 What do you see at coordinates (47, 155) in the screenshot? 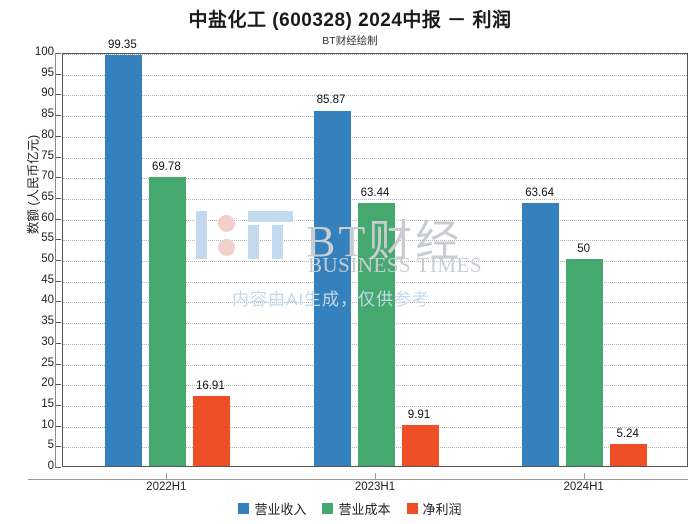
I see `y-tick-label: 75` at bounding box center [47, 155].